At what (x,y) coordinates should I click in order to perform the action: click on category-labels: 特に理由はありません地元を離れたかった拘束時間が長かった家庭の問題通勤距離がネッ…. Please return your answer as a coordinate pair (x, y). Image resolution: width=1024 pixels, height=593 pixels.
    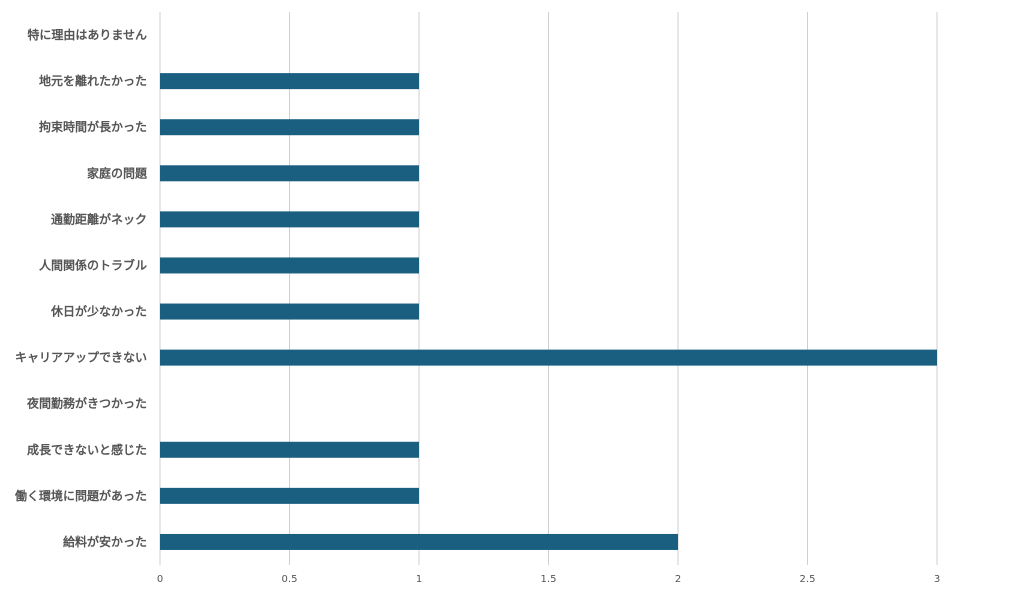
    Looking at the image, I should click on (81, 288).